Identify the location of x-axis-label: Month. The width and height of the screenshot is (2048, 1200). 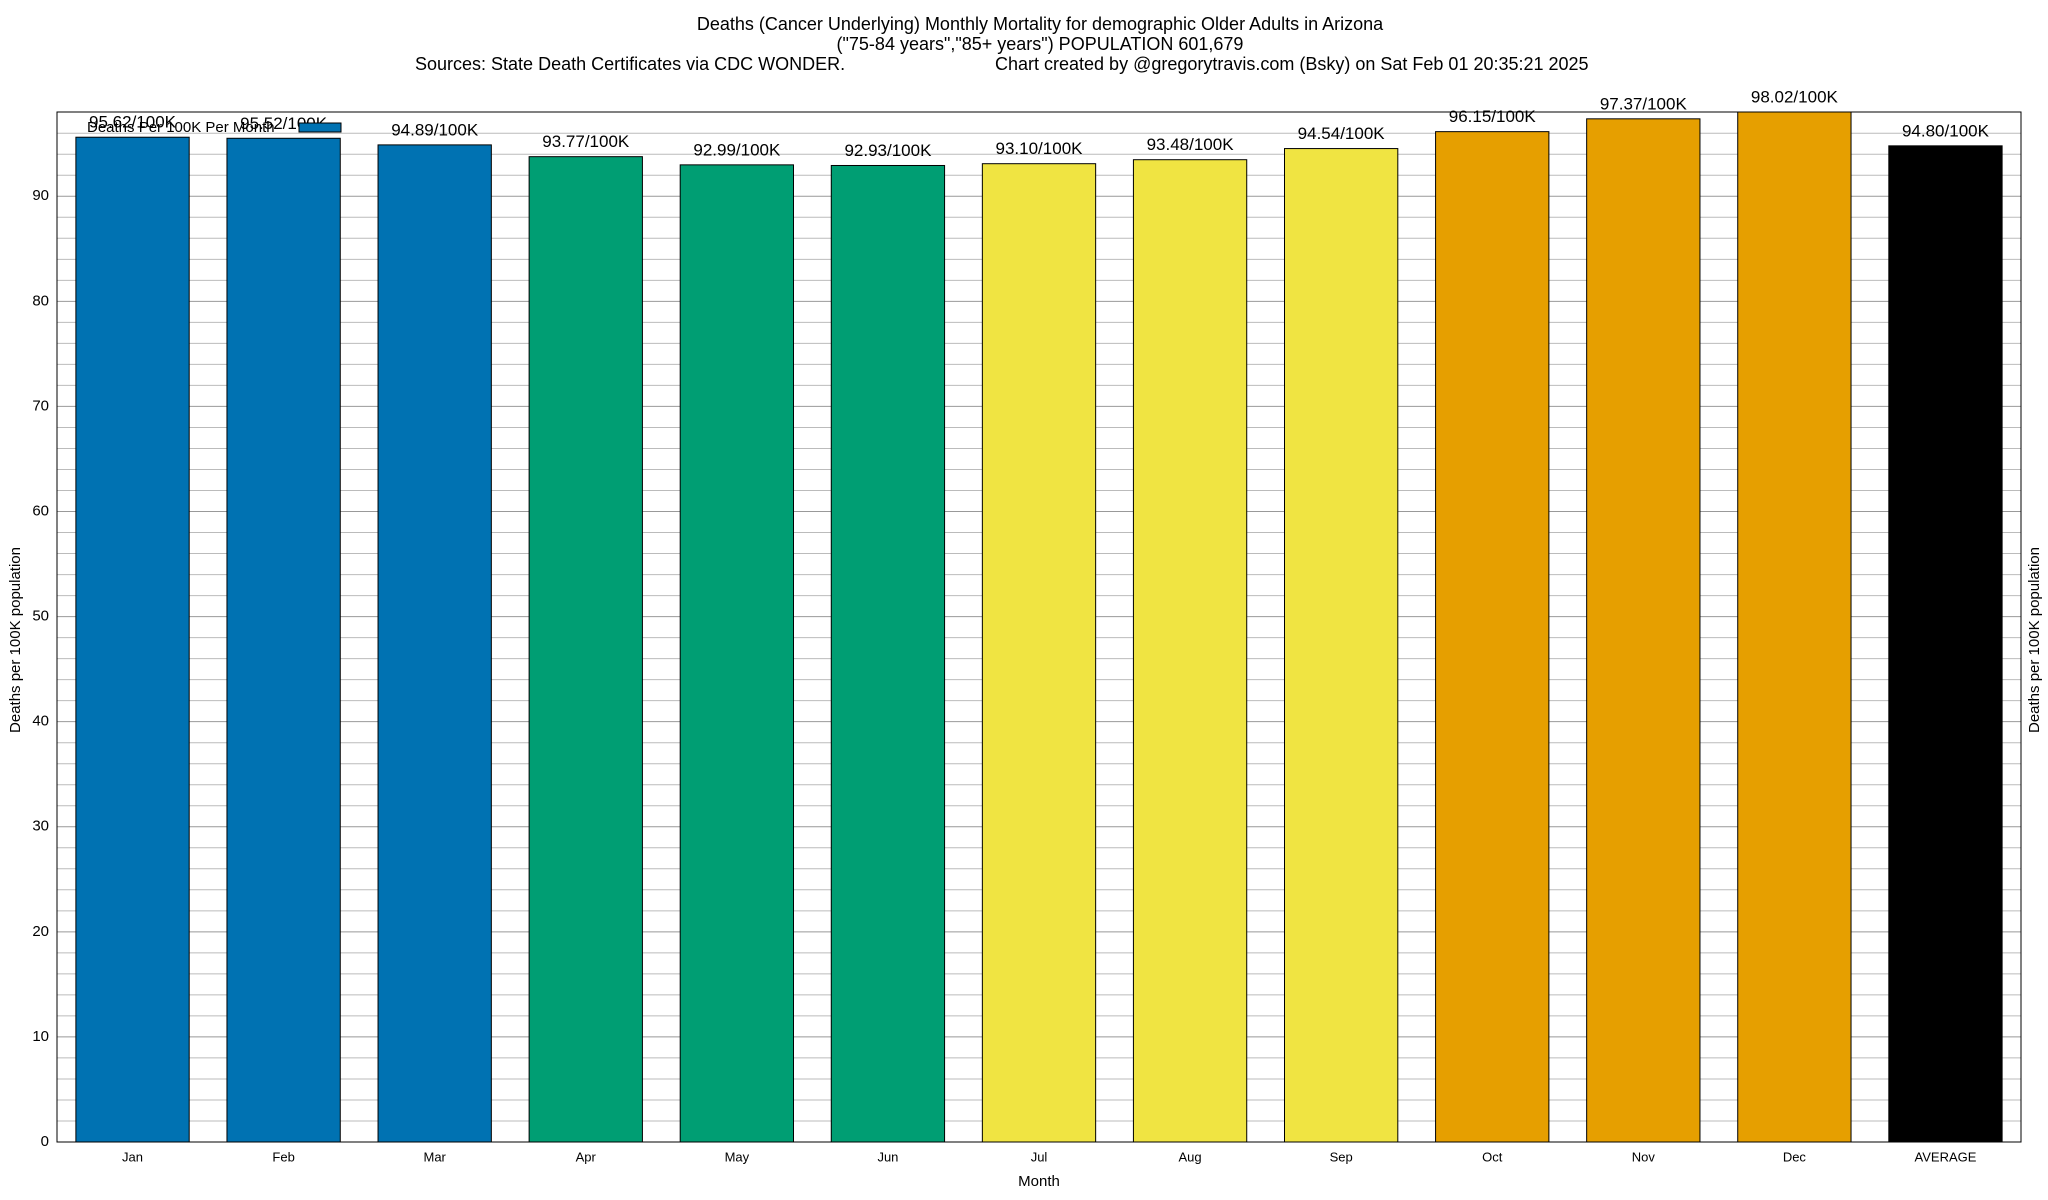
(1039, 1181).